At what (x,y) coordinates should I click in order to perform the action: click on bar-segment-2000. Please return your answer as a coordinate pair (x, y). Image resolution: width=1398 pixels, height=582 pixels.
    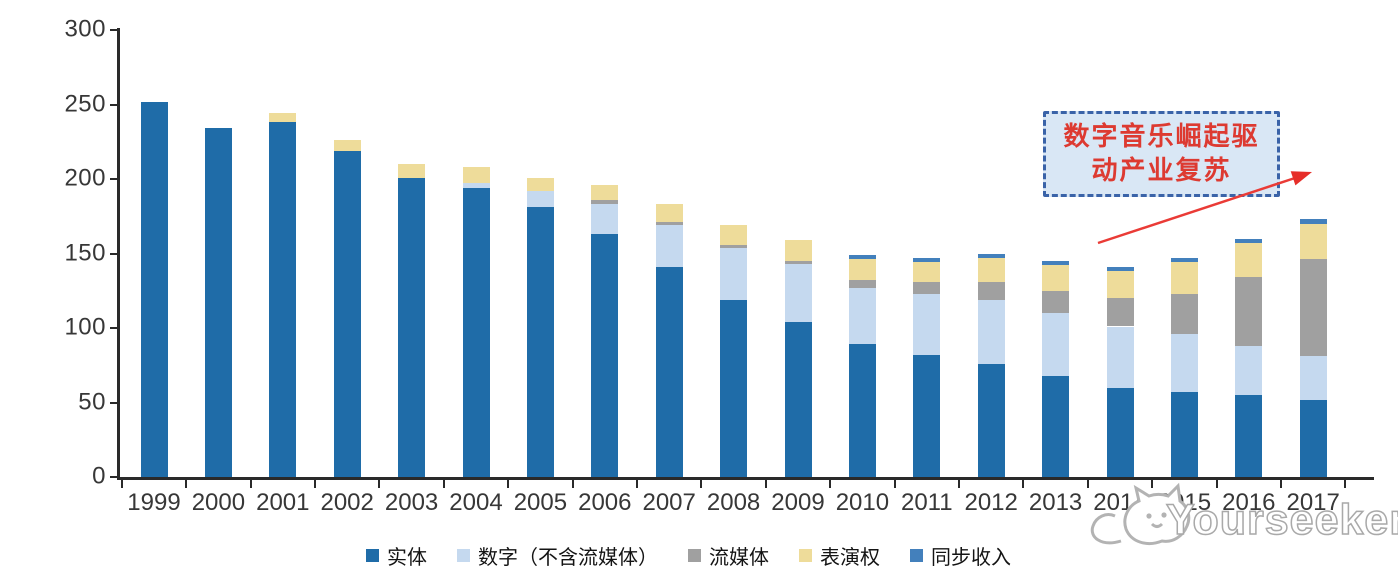
    Looking at the image, I should click on (218, 302).